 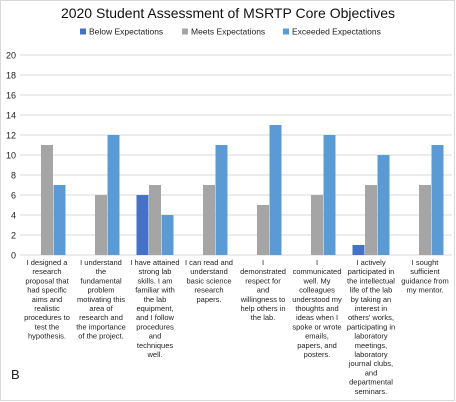 What do you see at coordinates (209, 262) in the screenshot?
I see `x-category-line: I can read and` at bounding box center [209, 262].